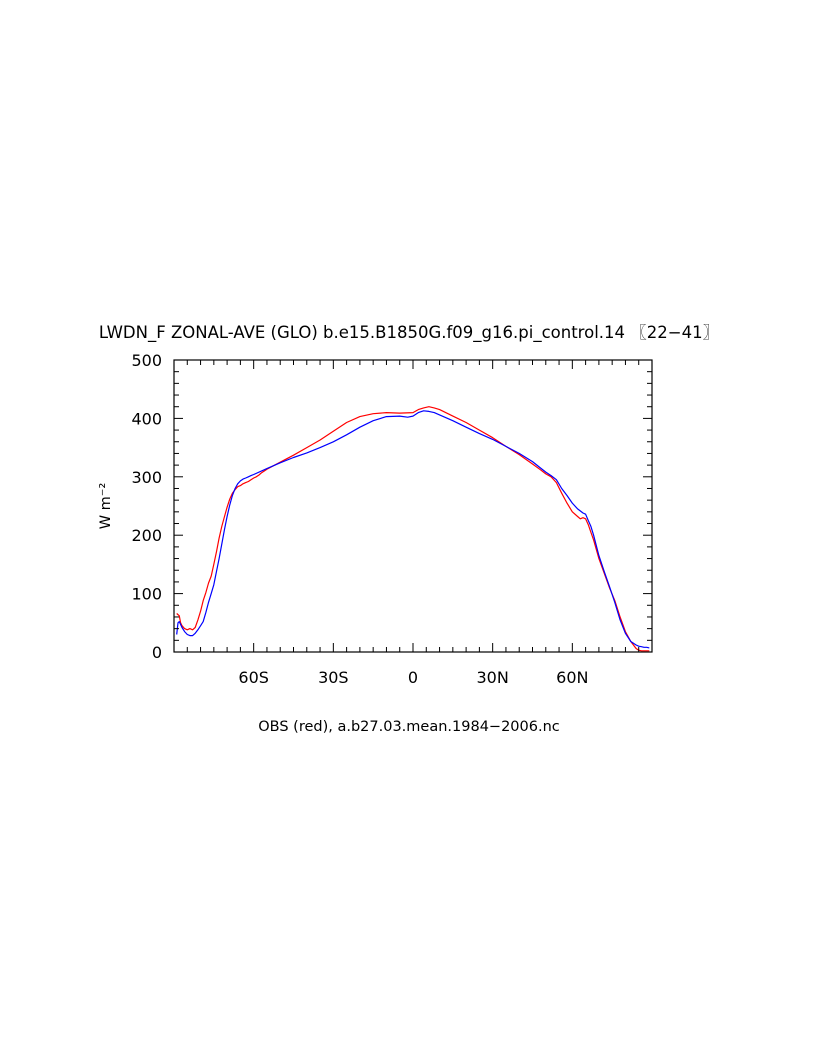 This screenshot has height=1055, width=818. What do you see at coordinates (146, 477) in the screenshot?
I see `y-tick-label: 300` at bounding box center [146, 477].